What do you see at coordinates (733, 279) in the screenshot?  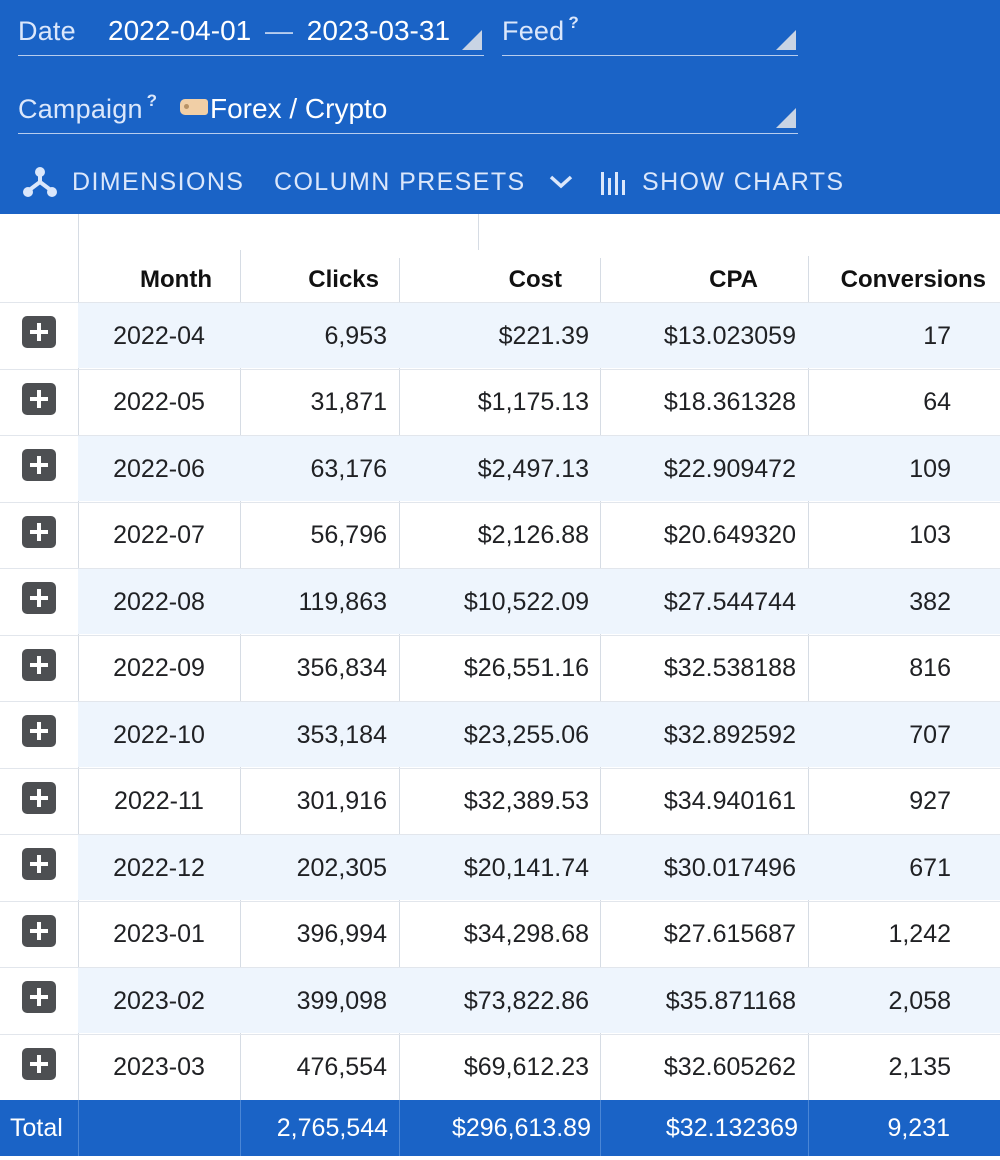 I see `column-header-cpa: CPA` at bounding box center [733, 279].